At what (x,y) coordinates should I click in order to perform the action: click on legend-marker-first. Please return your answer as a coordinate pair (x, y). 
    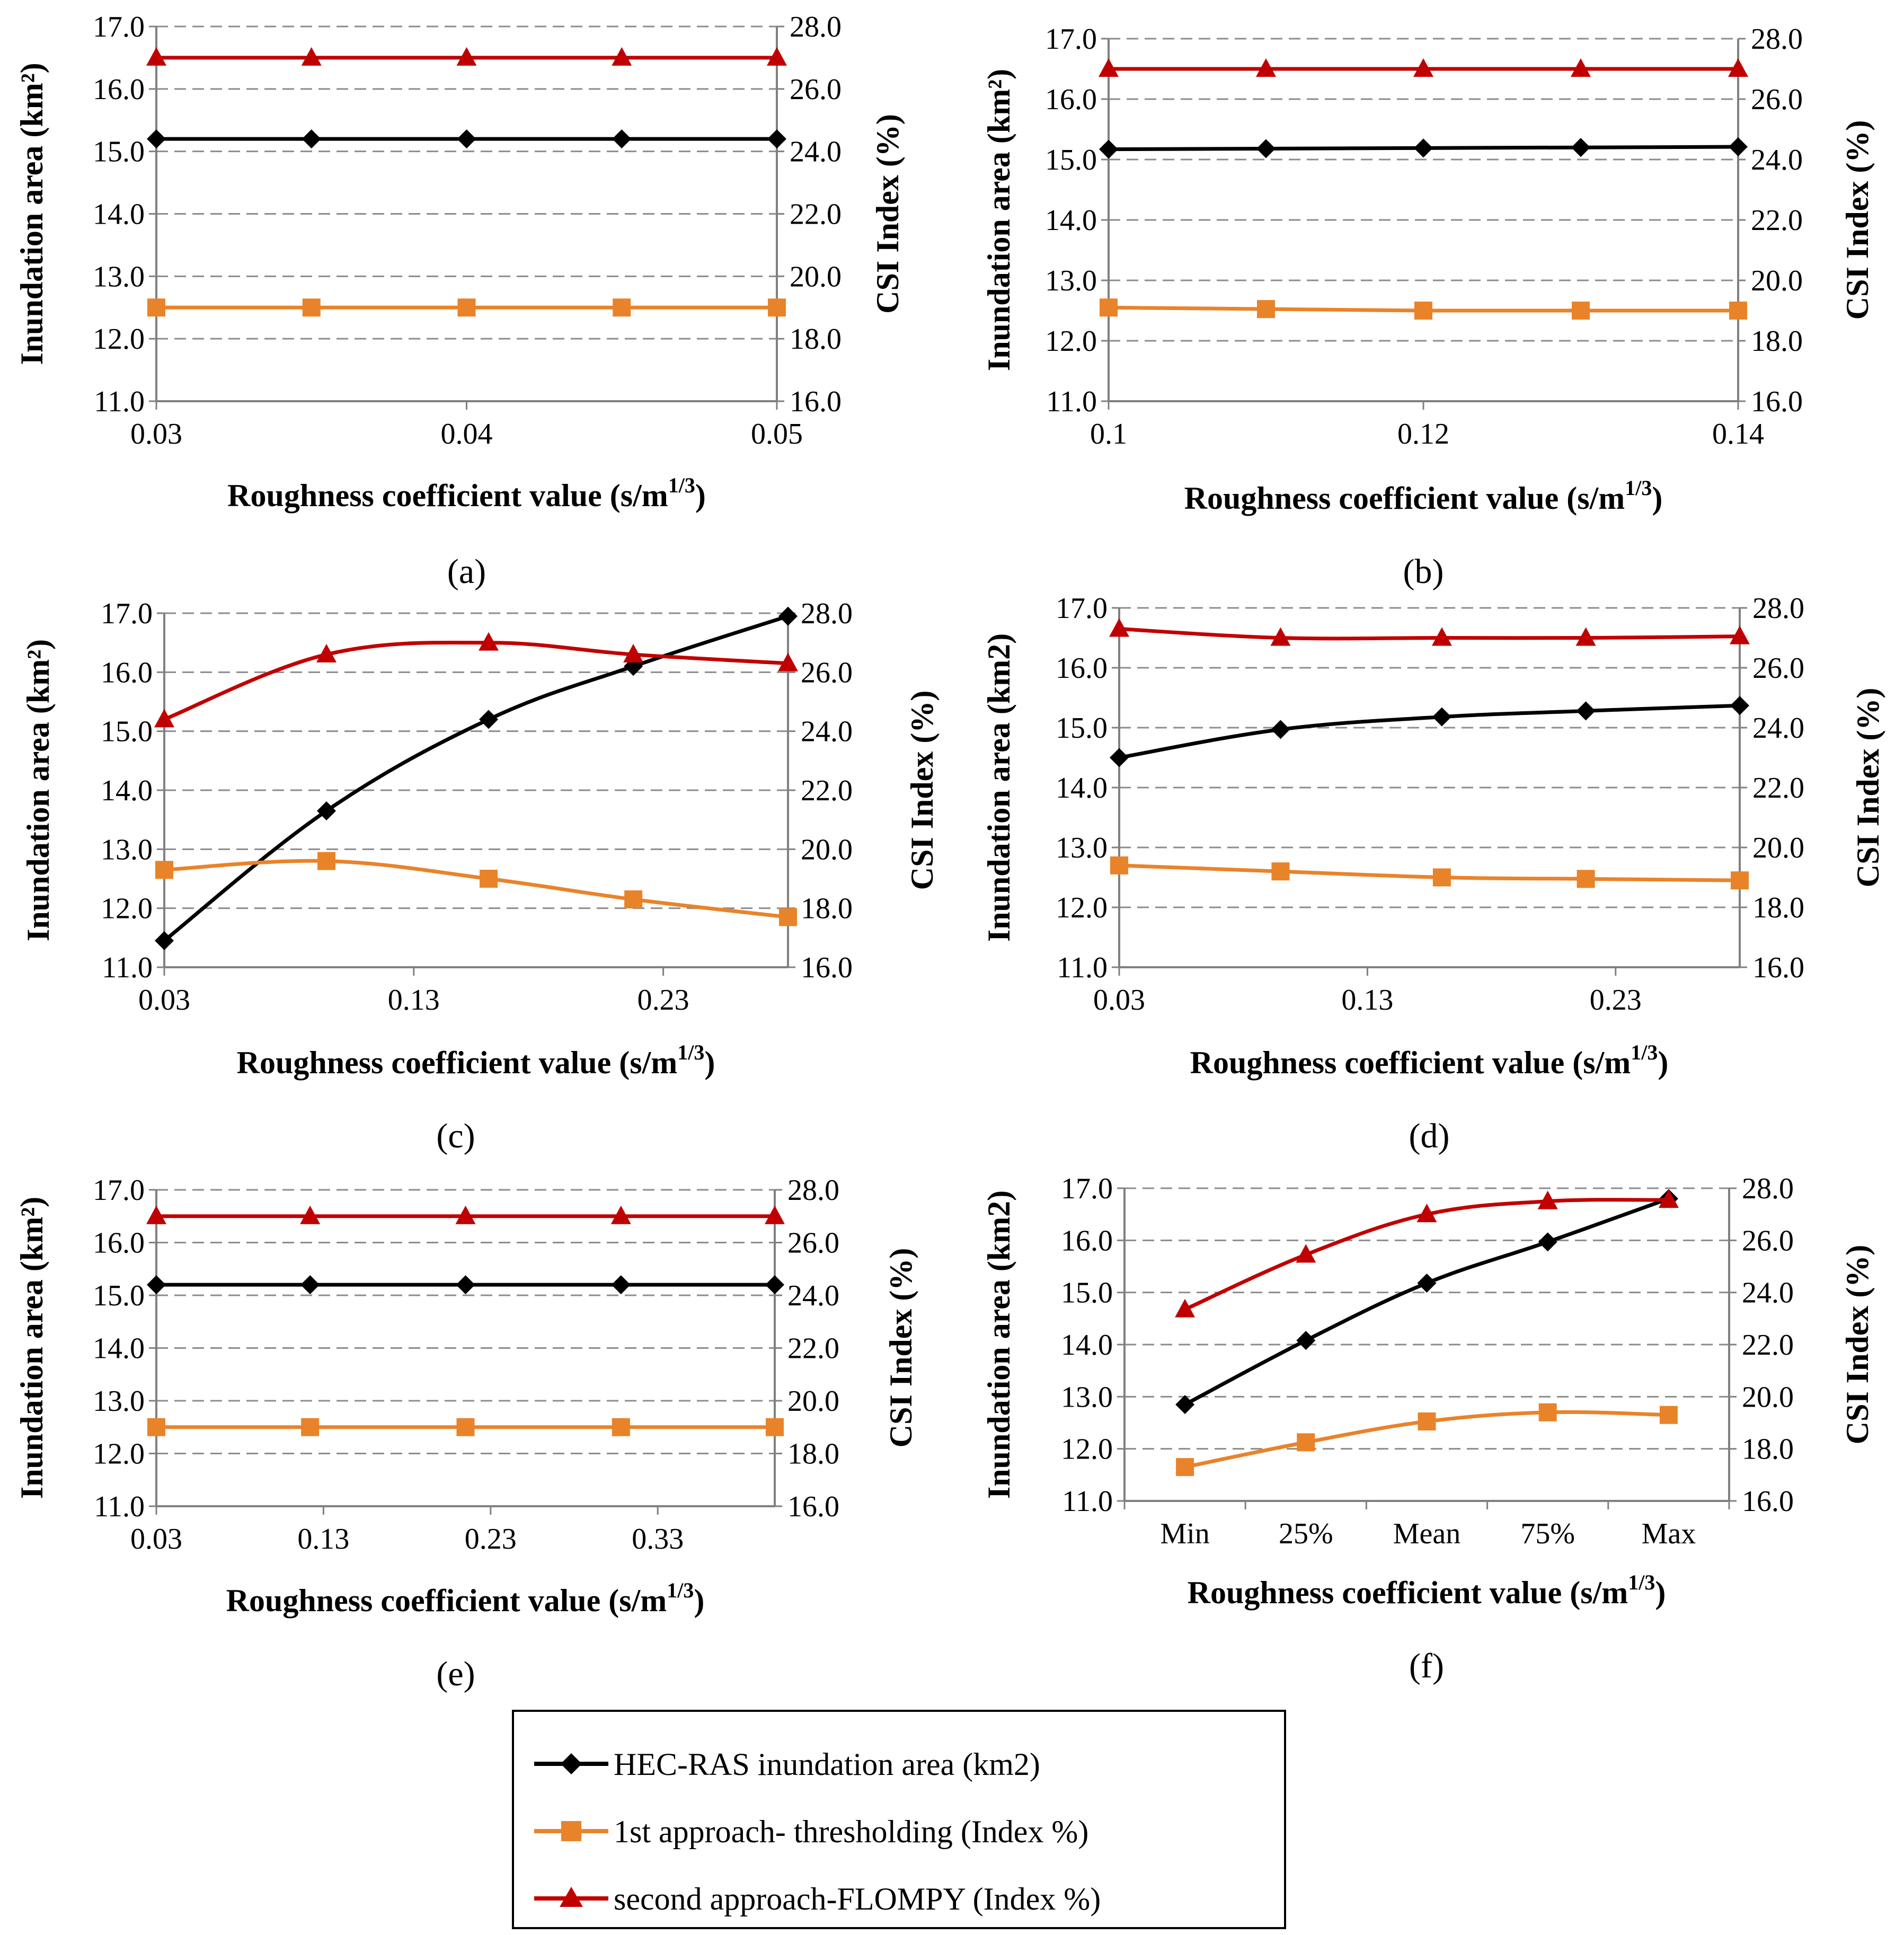
    Looking at the image, I should click on (571, 1831).